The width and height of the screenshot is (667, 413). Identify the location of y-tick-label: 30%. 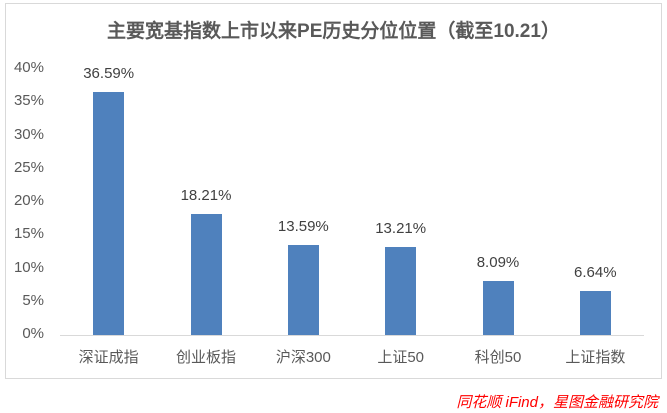
(28, 134).